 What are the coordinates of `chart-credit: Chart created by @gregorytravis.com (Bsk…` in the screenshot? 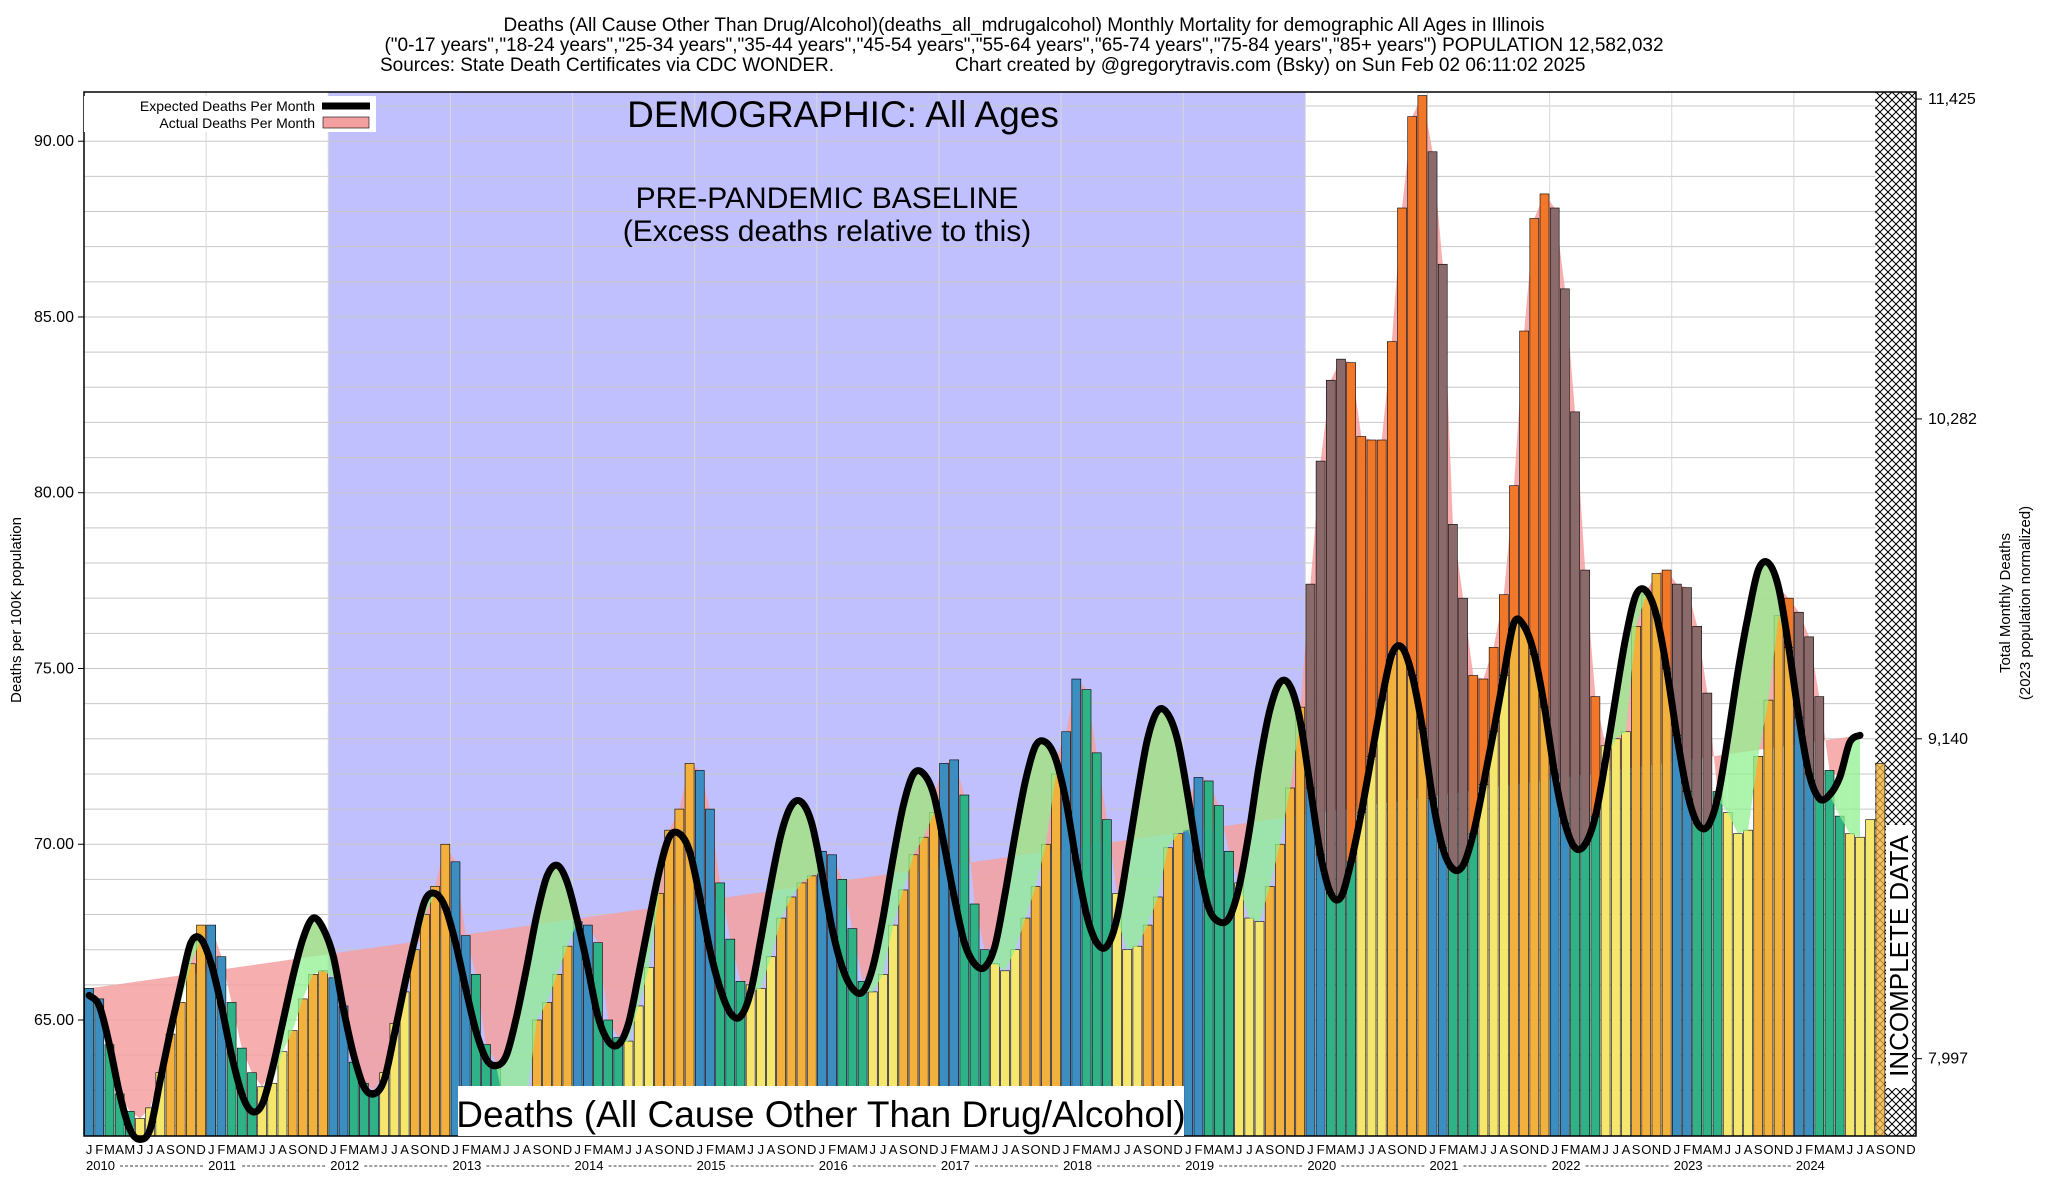 It's located at (1270, 65).